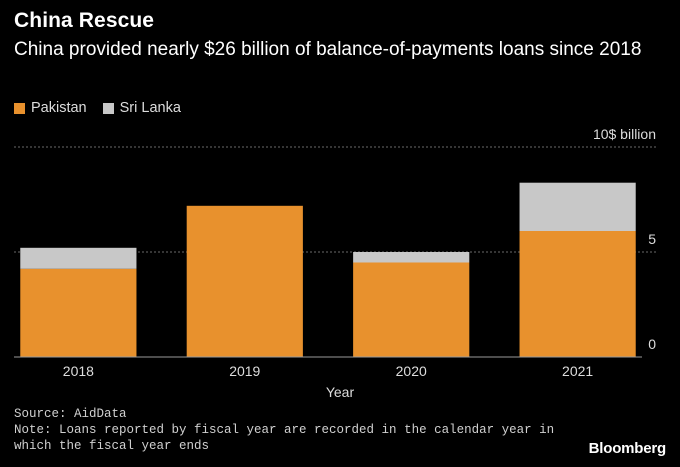  I want to click on bar-sri-lanka-2020, so click(411, 257).